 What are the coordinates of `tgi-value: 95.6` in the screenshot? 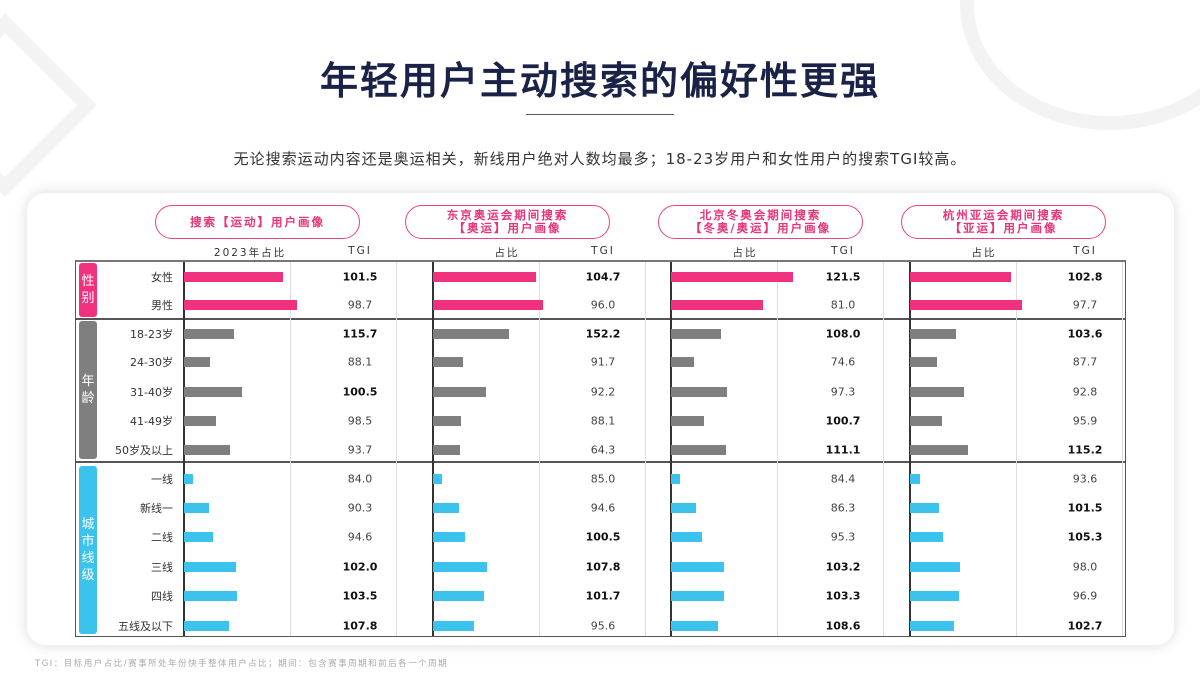 It's located at (603, 626).